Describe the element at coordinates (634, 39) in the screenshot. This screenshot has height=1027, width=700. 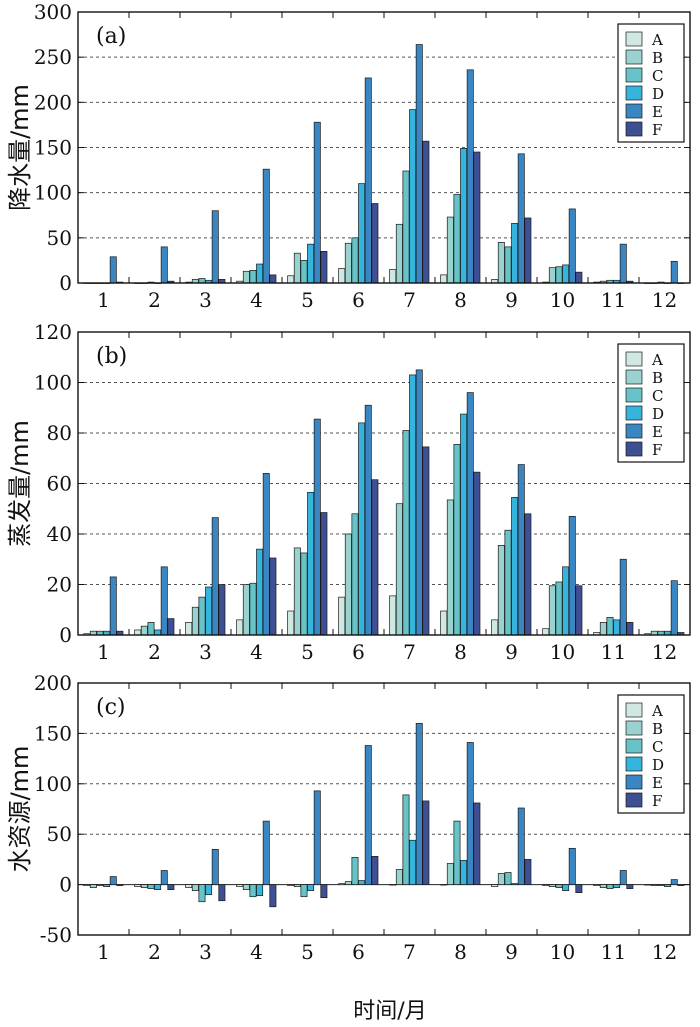
I see `legend-swatch-A` at that location.